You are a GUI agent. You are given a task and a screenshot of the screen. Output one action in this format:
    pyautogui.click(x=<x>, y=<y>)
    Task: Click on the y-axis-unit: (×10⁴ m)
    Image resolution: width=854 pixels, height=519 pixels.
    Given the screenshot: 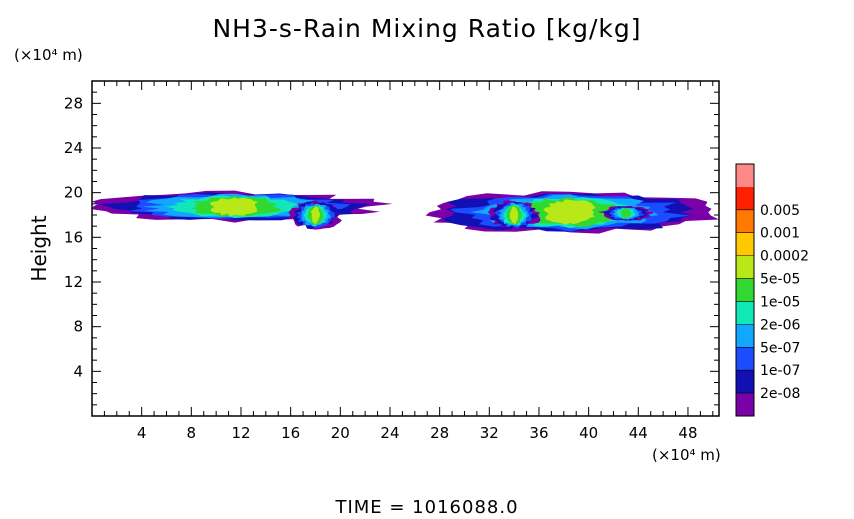 What is the action you would take?
    pyautogui.click(x=48, y=55)
    